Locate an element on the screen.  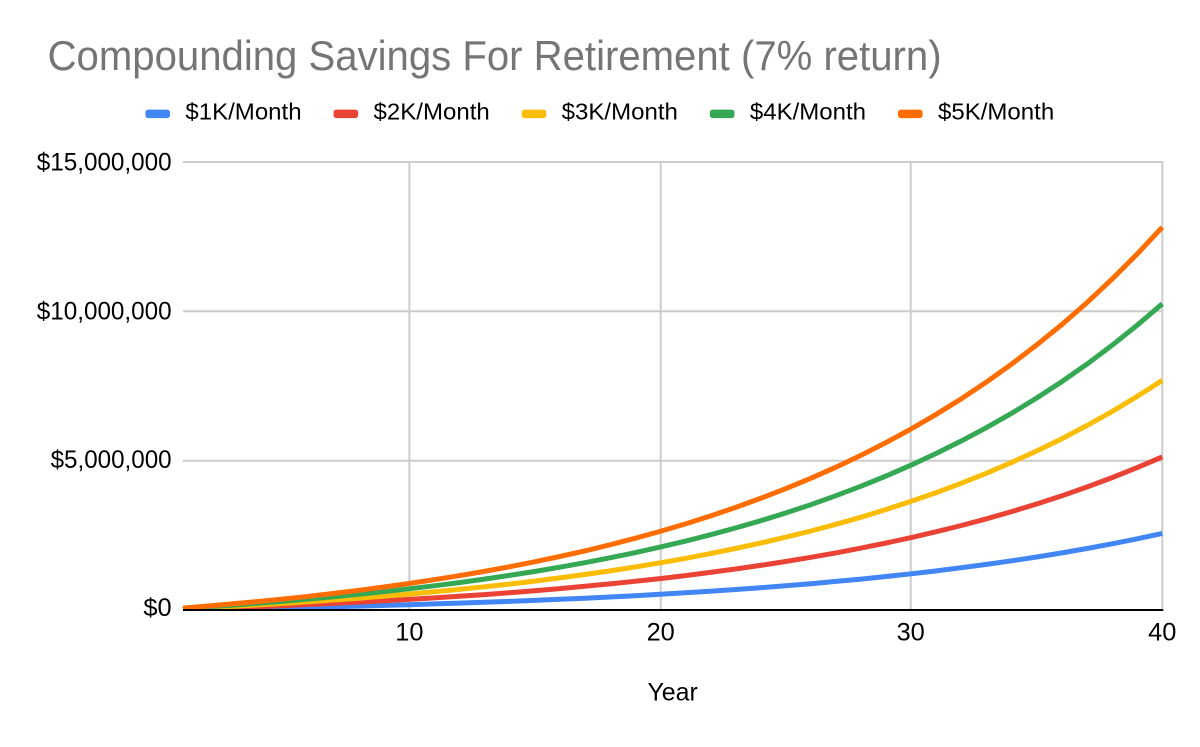
svg-text: $3K/Month is located at coordinates (620, 112).